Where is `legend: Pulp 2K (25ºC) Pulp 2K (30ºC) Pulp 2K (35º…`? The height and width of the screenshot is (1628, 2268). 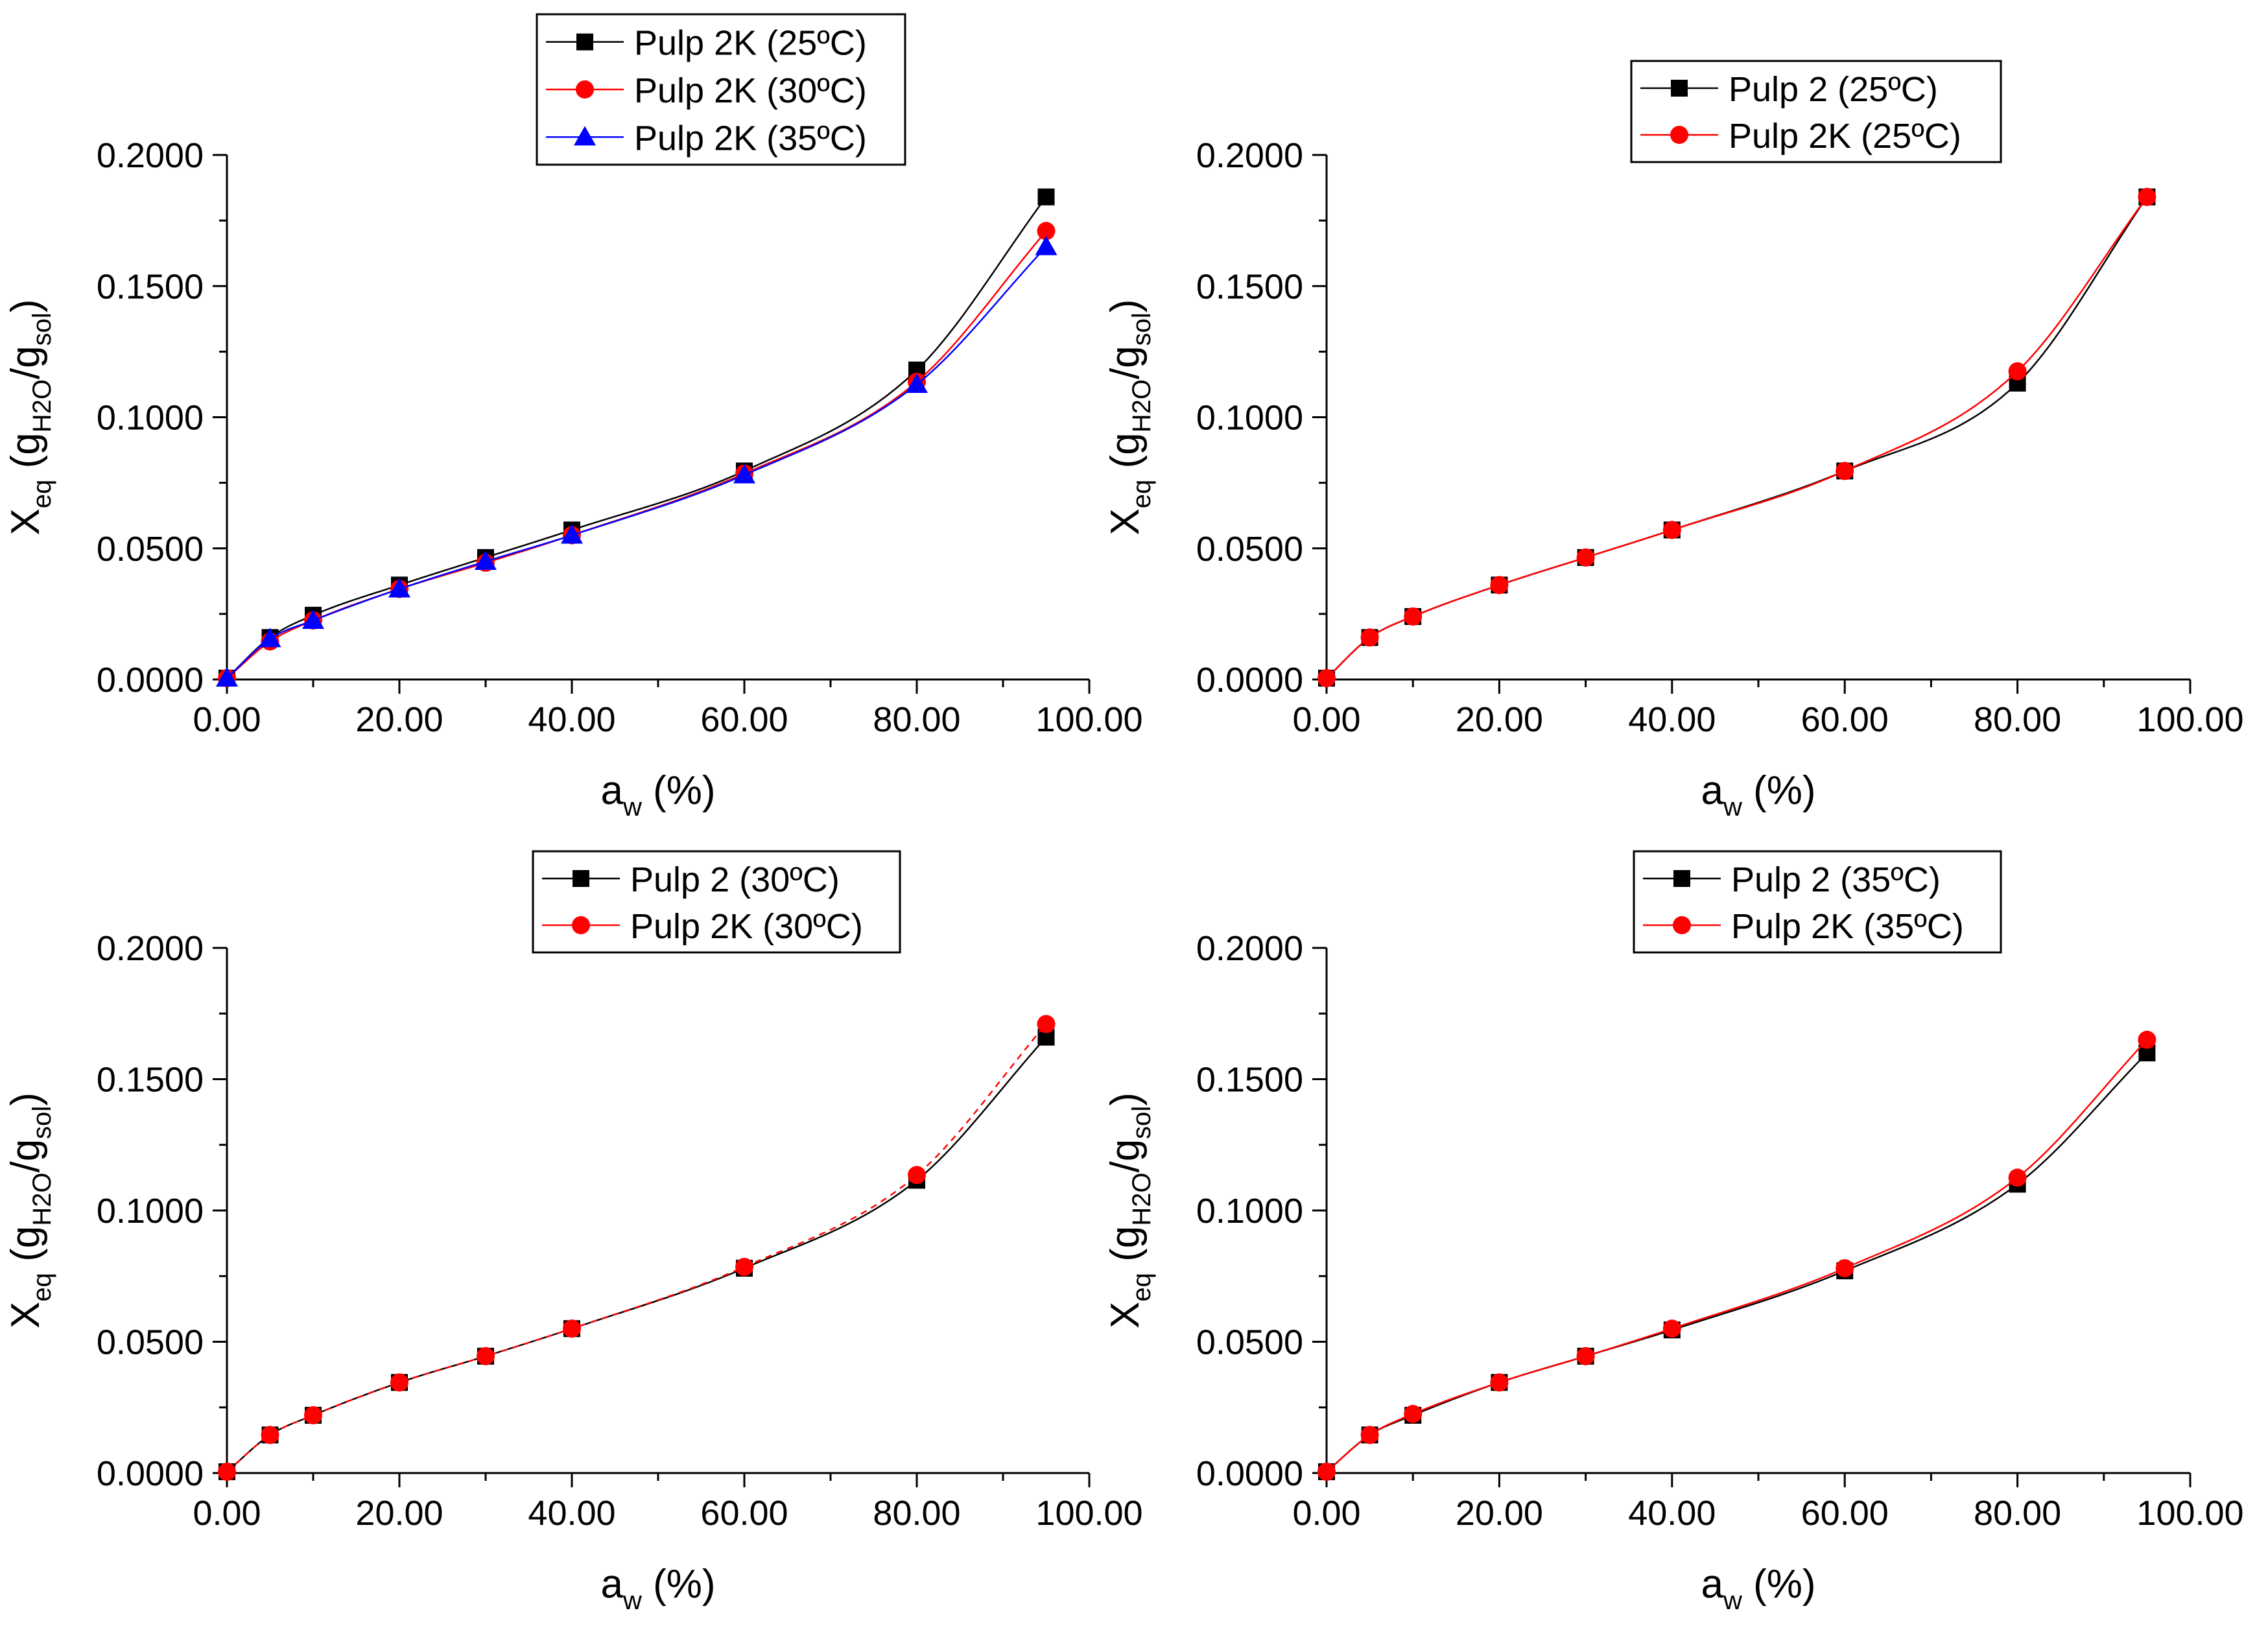 legend: Pulp 2K (25ºC) Pulp 2K (30ºC) Pulp 2K (35º… is located at coordinates (721, 89).